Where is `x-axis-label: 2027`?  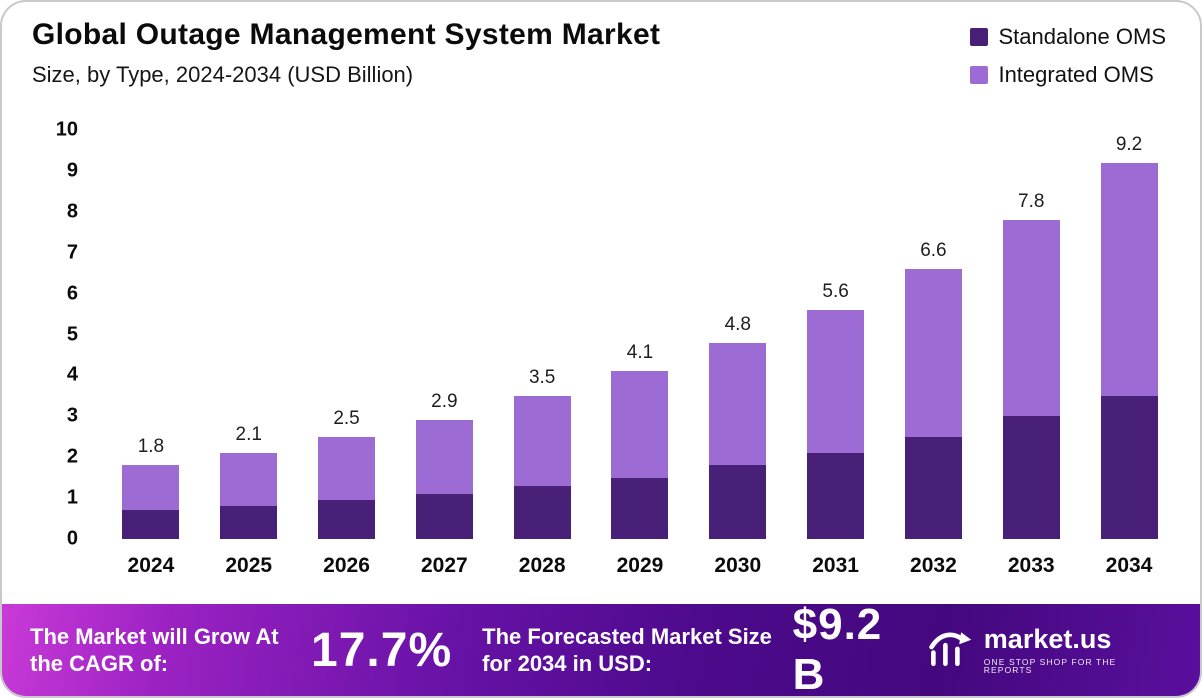 x-axis-label: 2027 is located at coordinates (444, 565).